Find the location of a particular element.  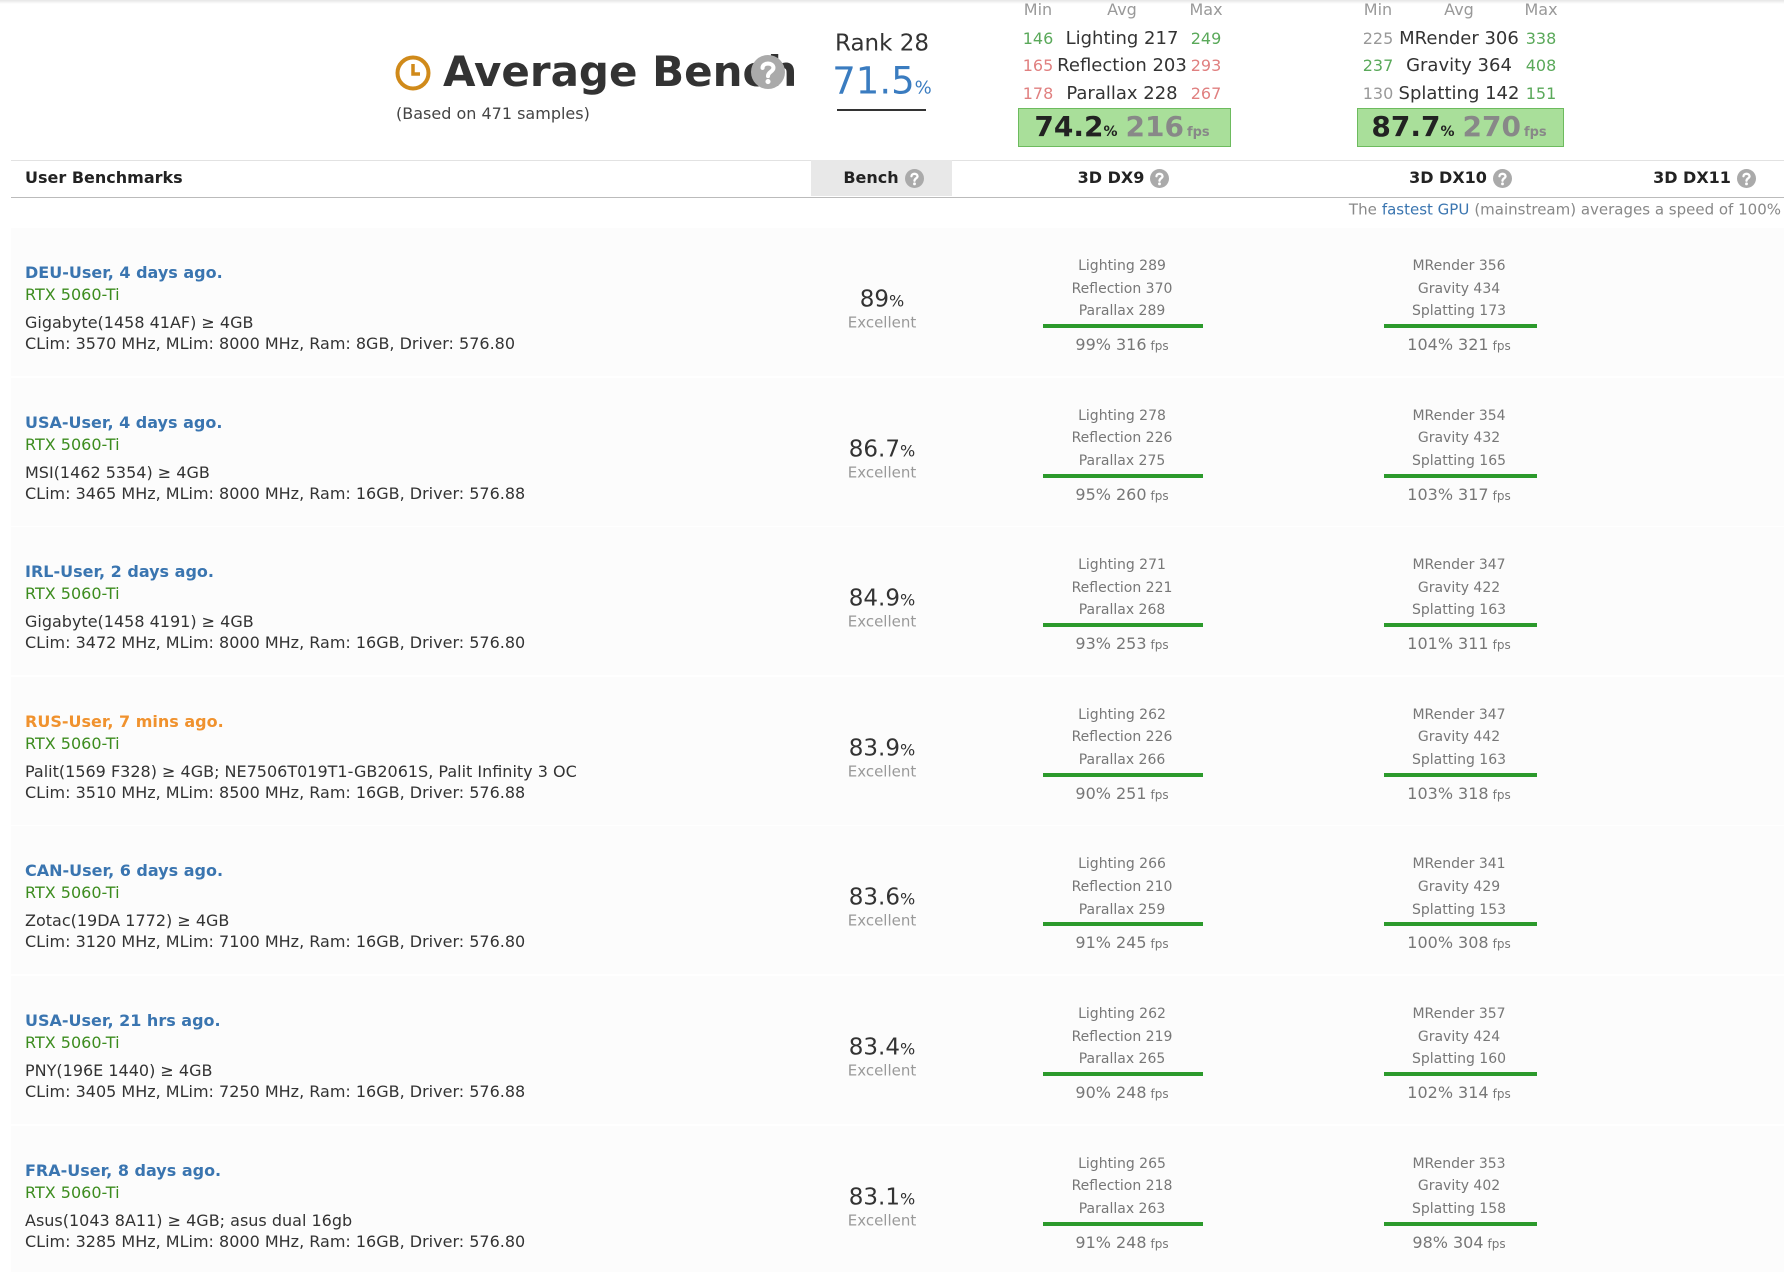

gpu-model: Gigabyte(1458 4191) ≥ 4GB is located at coordinates (139, 622).